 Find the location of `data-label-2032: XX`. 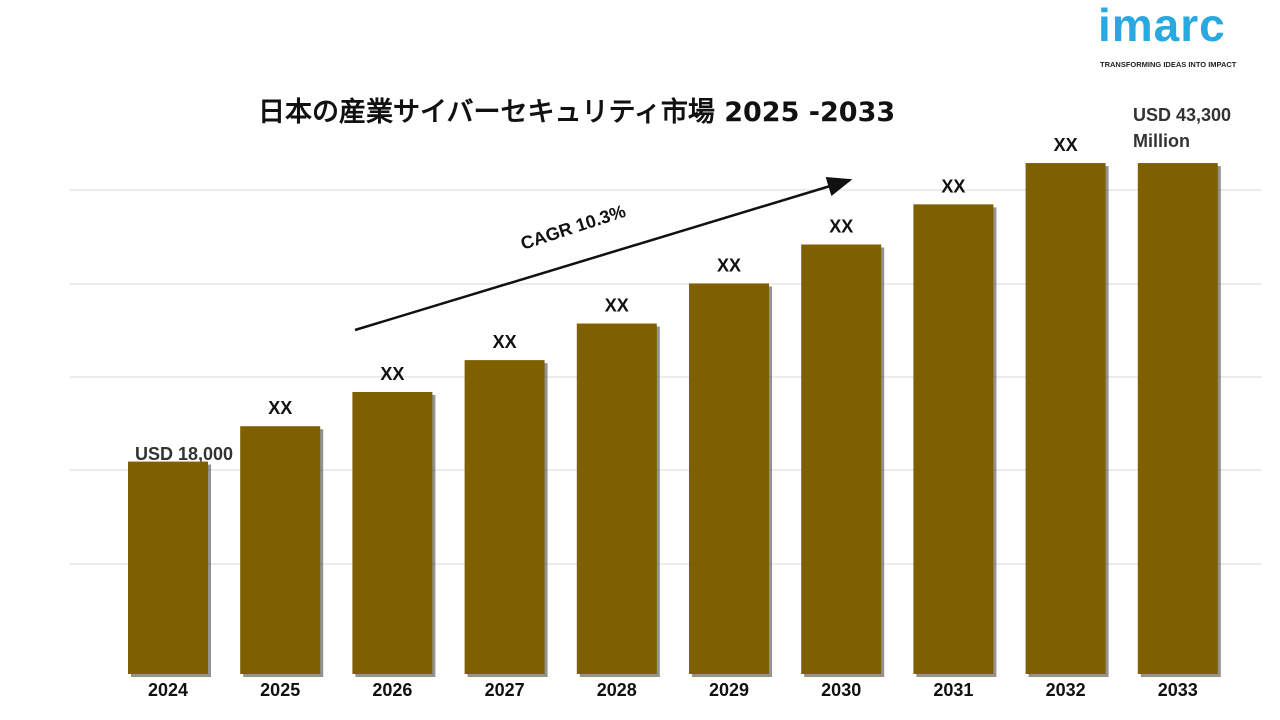

data-label-2032: XX is located at coordinates (1066, 145).